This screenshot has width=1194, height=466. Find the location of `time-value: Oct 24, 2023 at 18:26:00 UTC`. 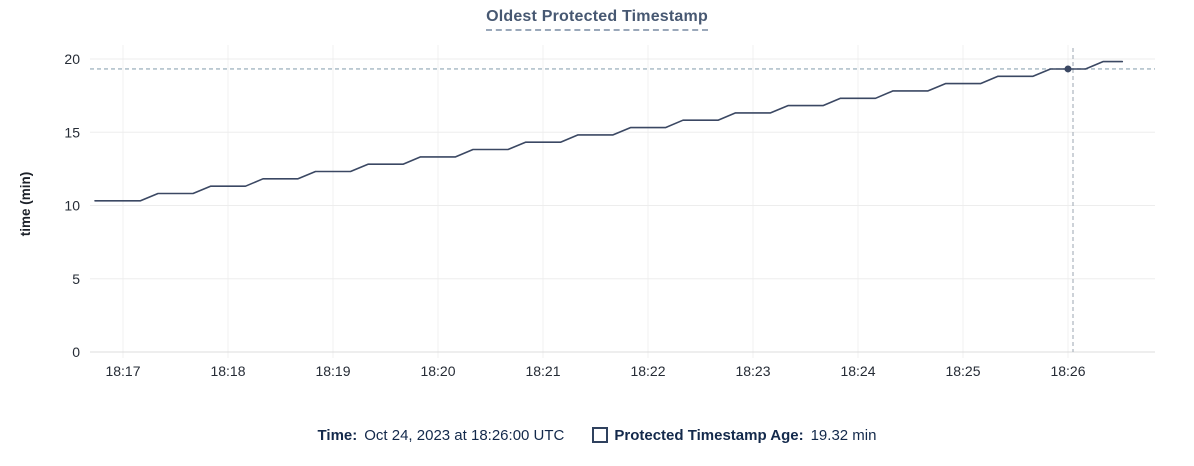

time-value: Oct 24, 2023 at 18:26:00 UTC is located at coordinates (464, 435).